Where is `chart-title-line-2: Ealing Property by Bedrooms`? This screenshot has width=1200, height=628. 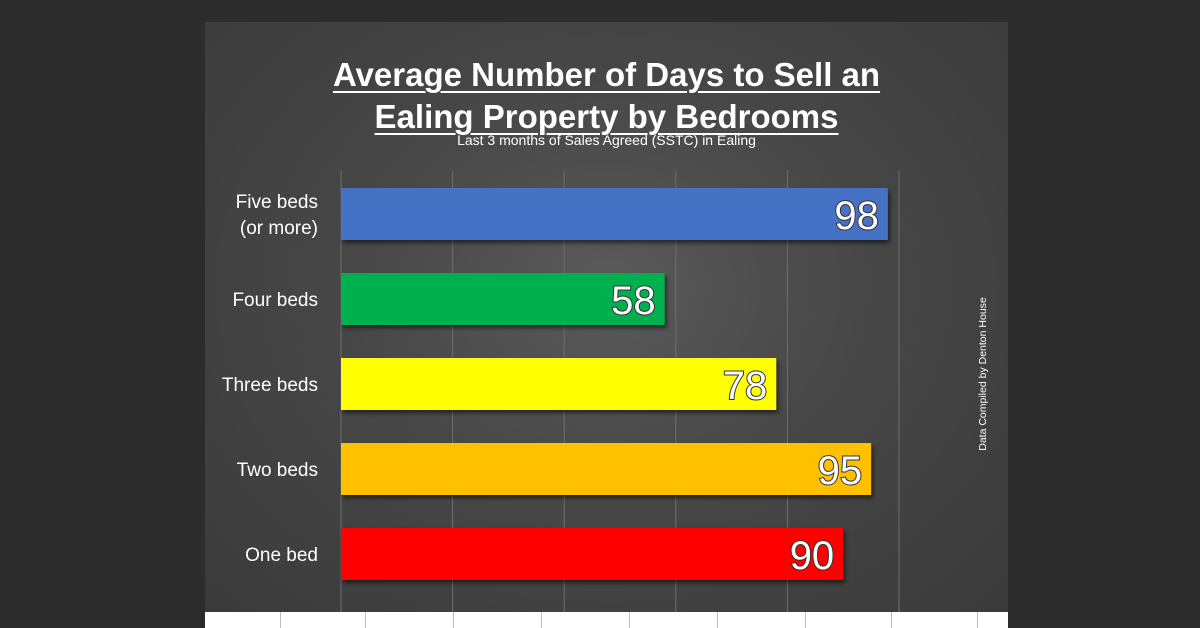
chart-title-line-2: Ealing Property by Bedrooms is located at coordinates (606, 116).